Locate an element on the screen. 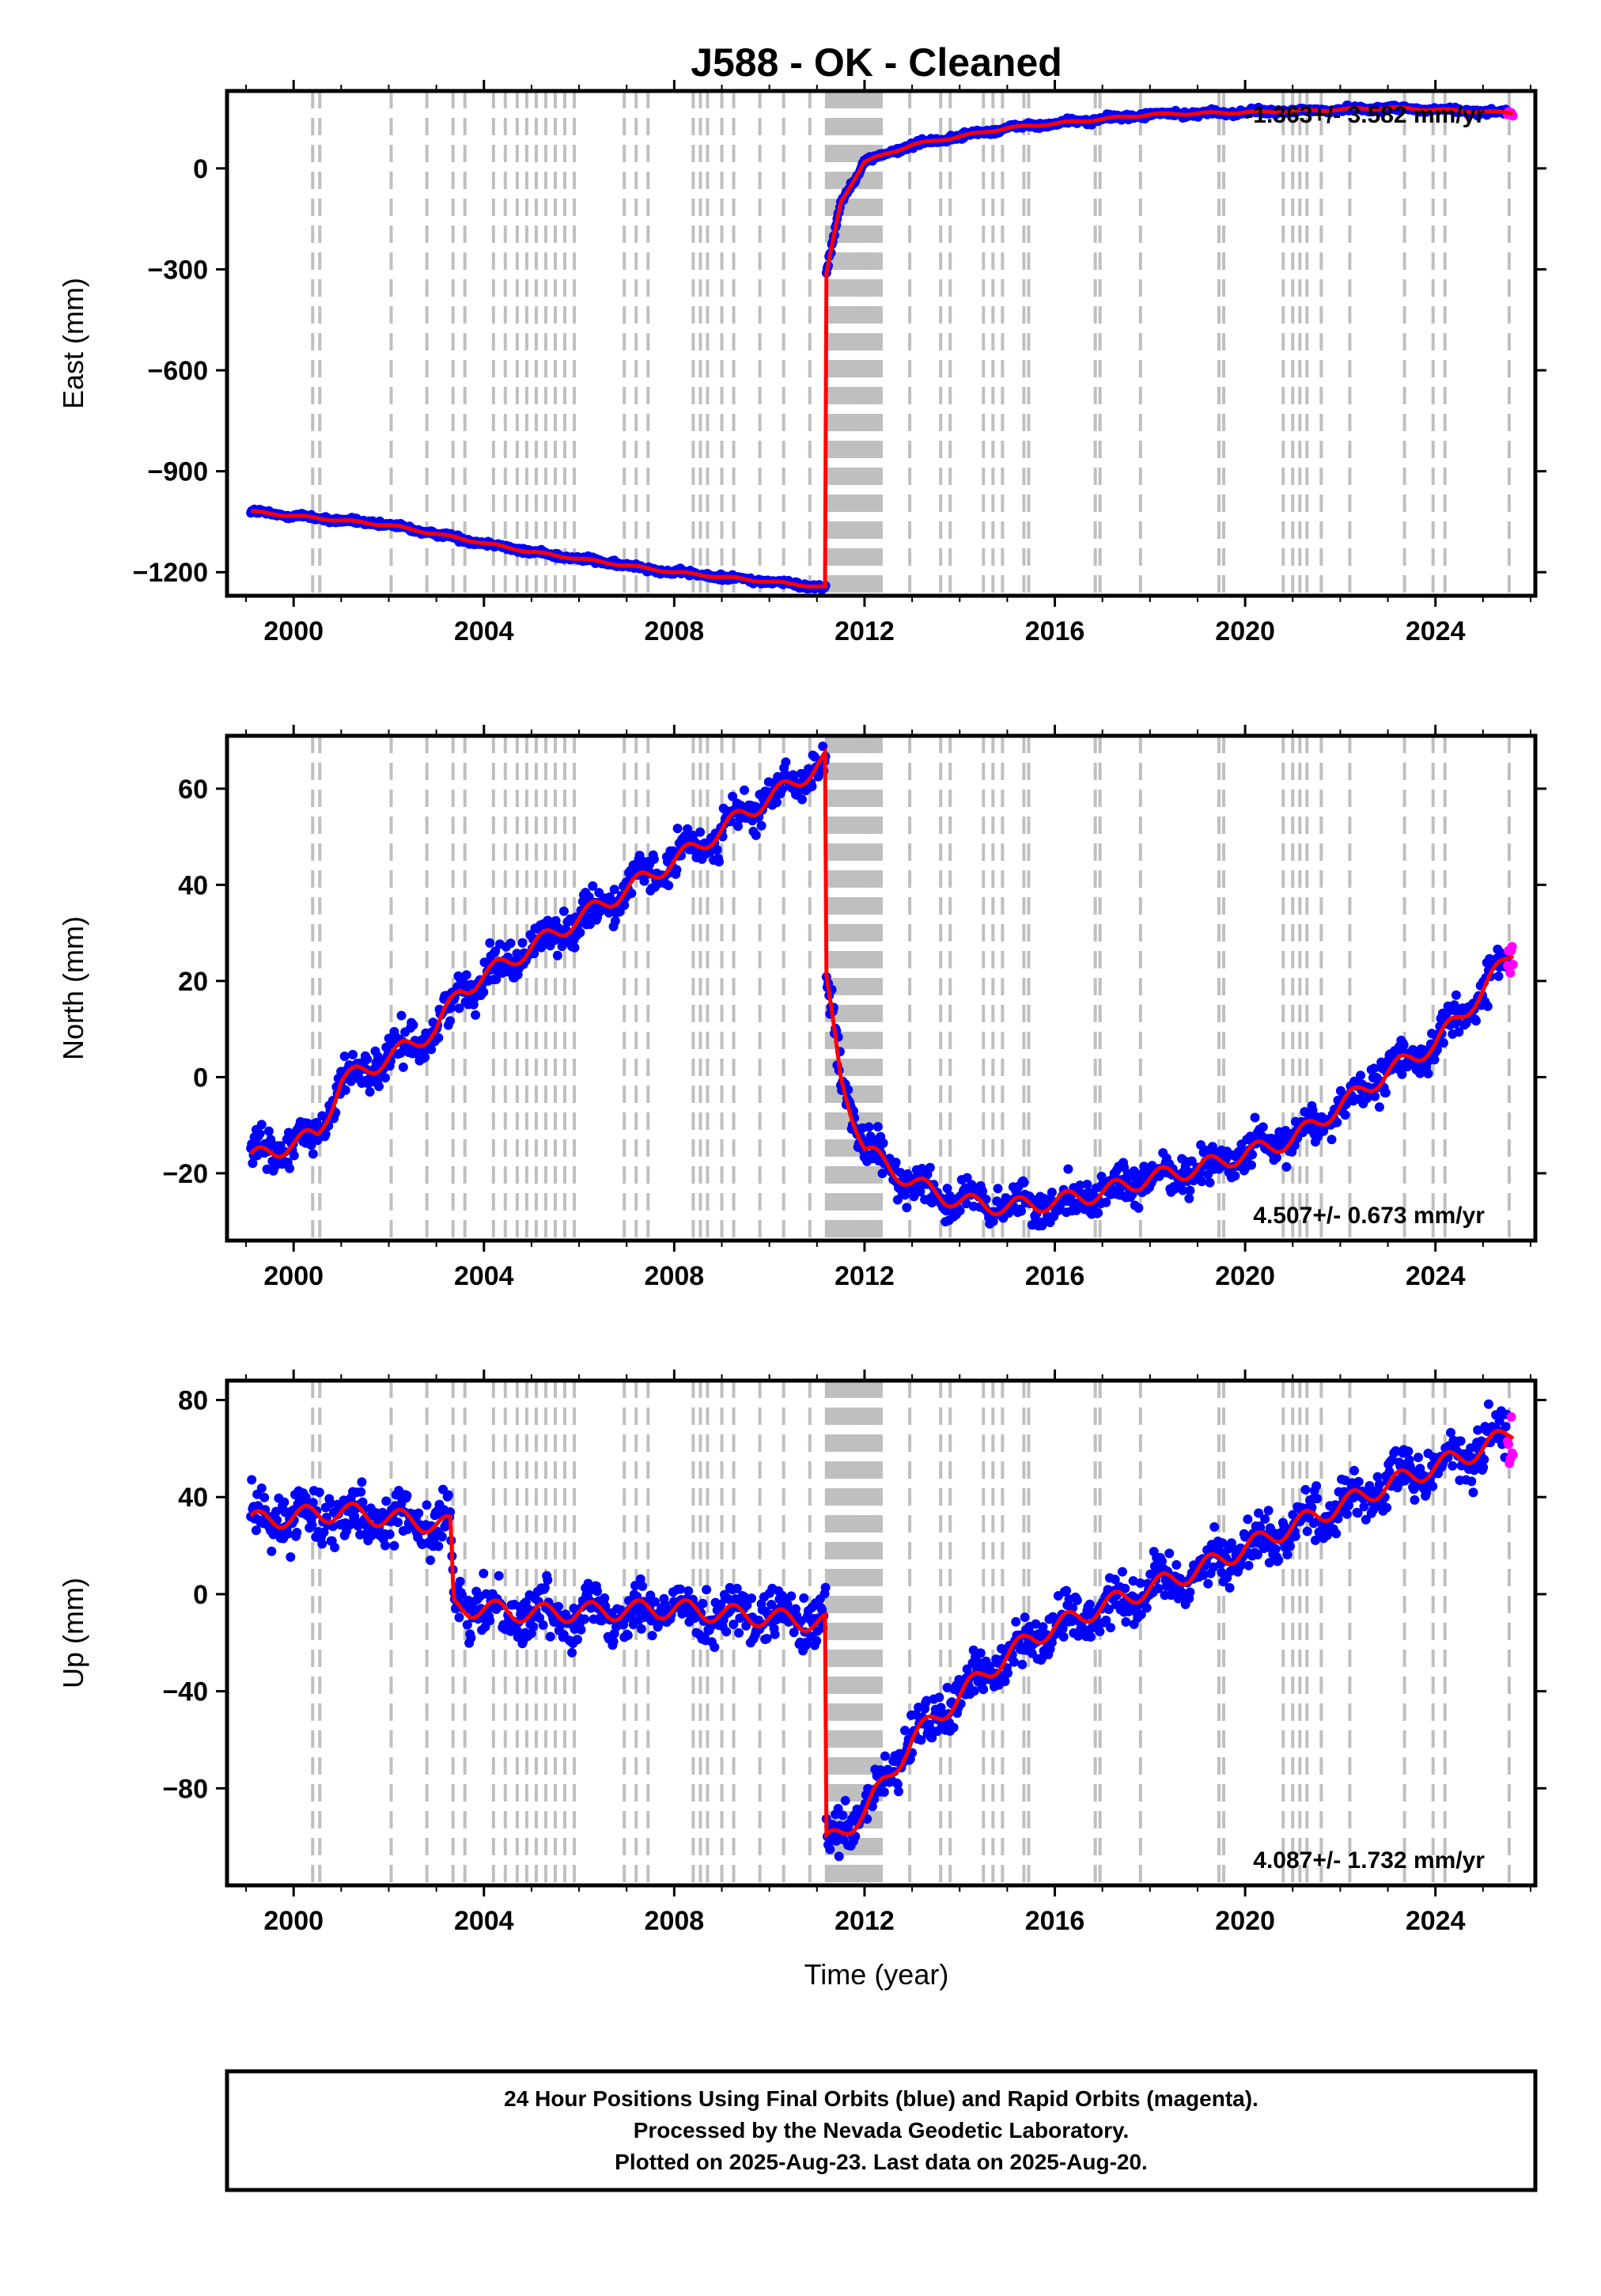 The image size is (1601, 2296). y-tick-label: −1200 is located at coordinates (171, 573).